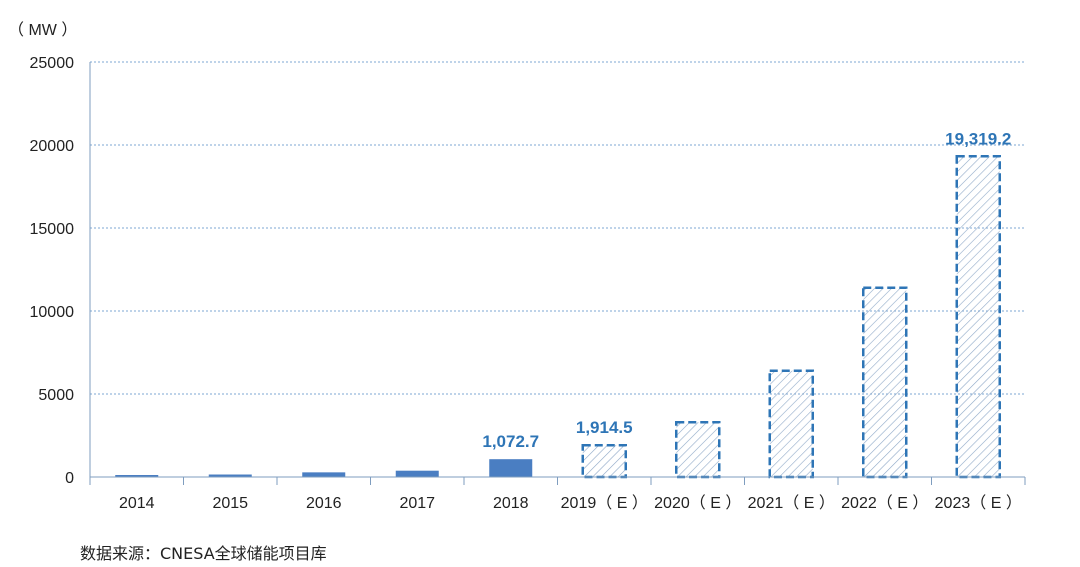 The image size is (1080, 567). I want to click on x-tick-label: 2018, so click(511, 503).